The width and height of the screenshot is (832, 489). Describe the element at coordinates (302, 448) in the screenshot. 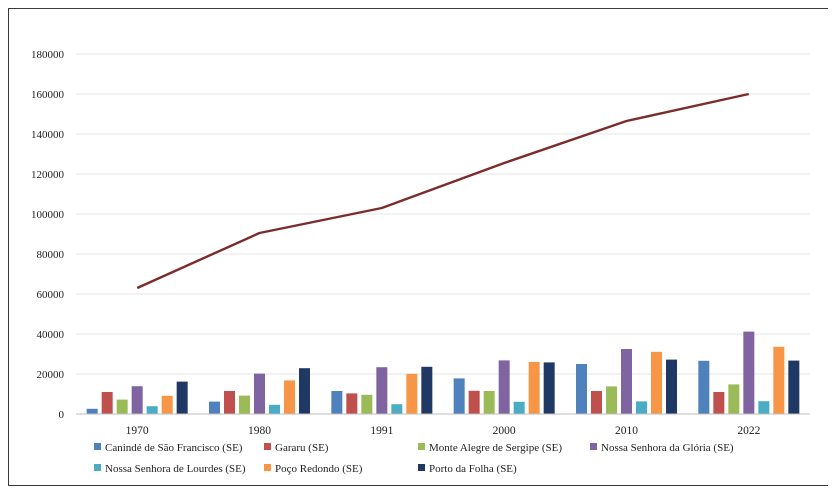

I see `legend-label: Gararu (SE)` at that location.